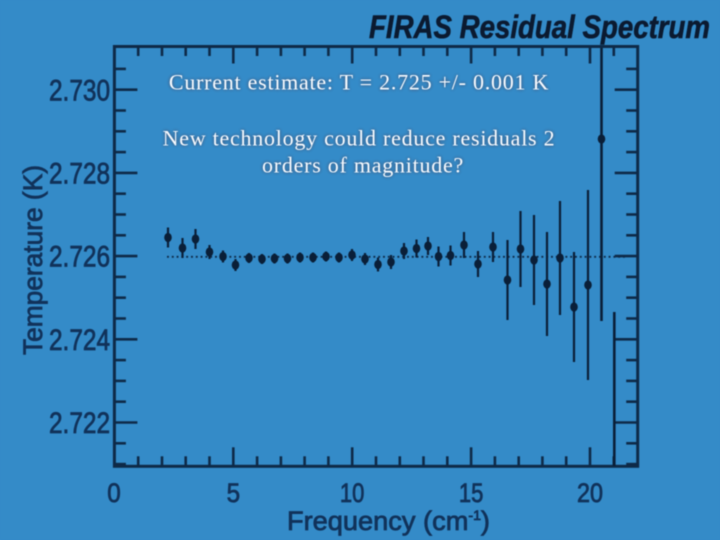 The image size is (720, 540). What do you see at coordinates (79, 90) in the screenshot?
I see `svg-text: 2.730` at bounding box center [79, 90].